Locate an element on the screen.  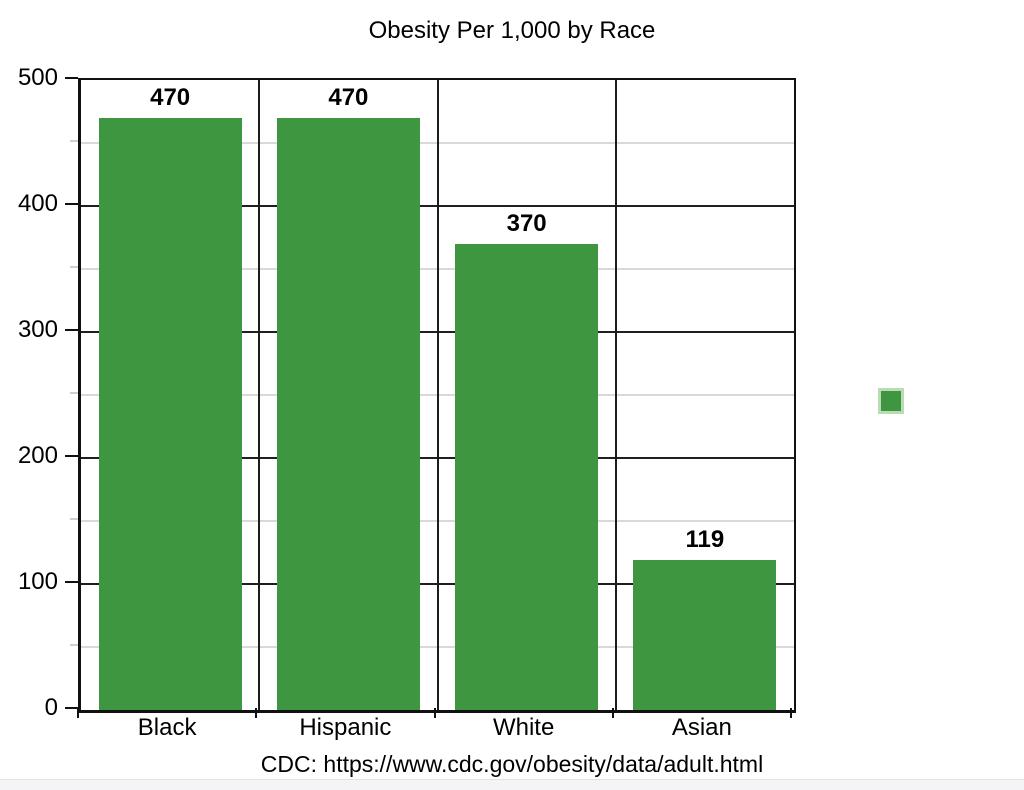
x-tick-label-black: Black is located at coordinates (167, 727).